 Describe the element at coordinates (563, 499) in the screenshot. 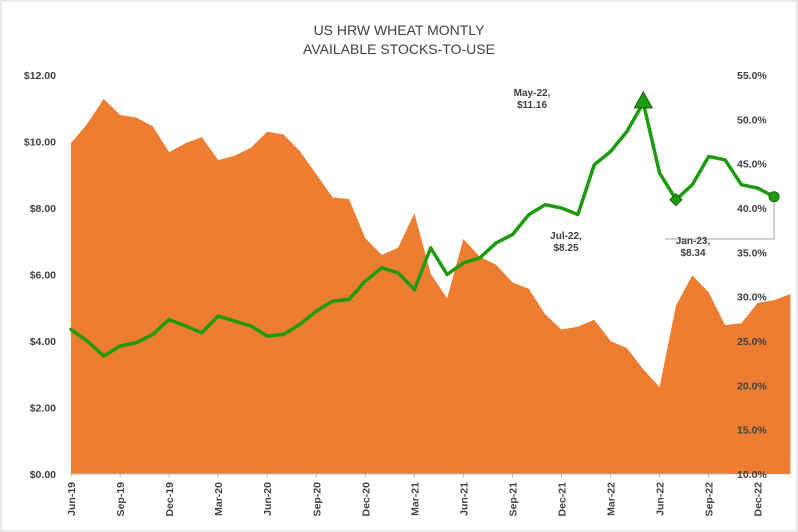

I see `x-tick-label: Dec-21` at that location.